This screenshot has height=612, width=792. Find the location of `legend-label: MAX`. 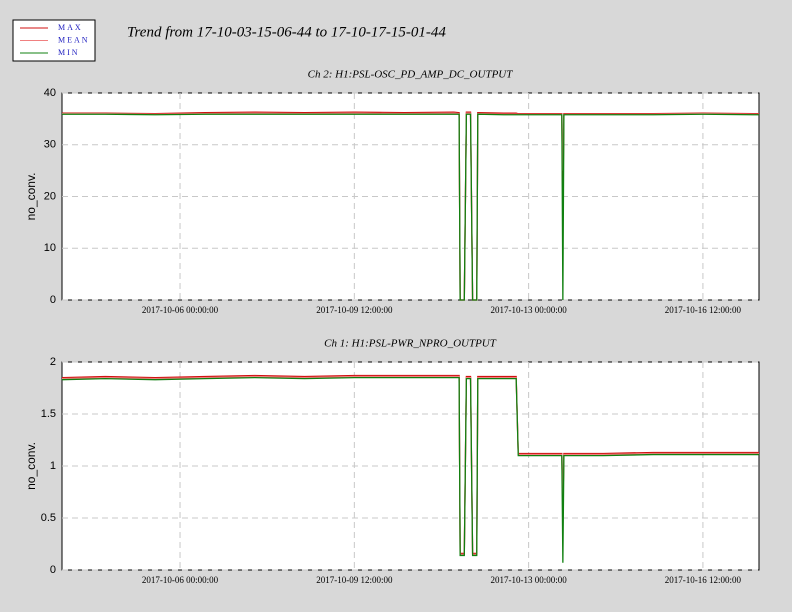

legend-label: MAX is located at coordinates (70, 27).